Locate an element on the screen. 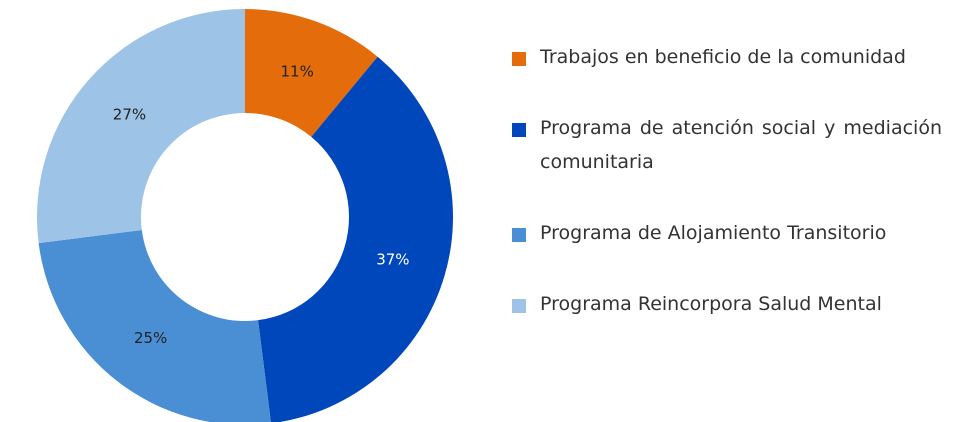 The image size is (973, 422). legend-item: Programa Reincorpora Salud Mental is located at coordinates (727, 304).